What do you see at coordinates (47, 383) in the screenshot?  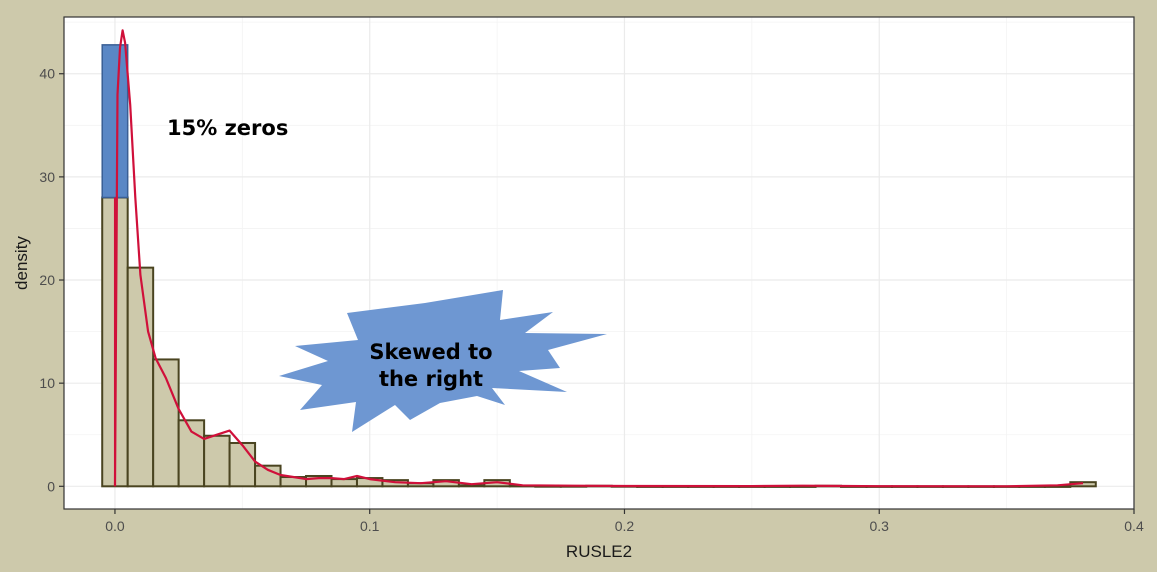 I see `y-tick-label: 10` at bounding box center [47, 383].